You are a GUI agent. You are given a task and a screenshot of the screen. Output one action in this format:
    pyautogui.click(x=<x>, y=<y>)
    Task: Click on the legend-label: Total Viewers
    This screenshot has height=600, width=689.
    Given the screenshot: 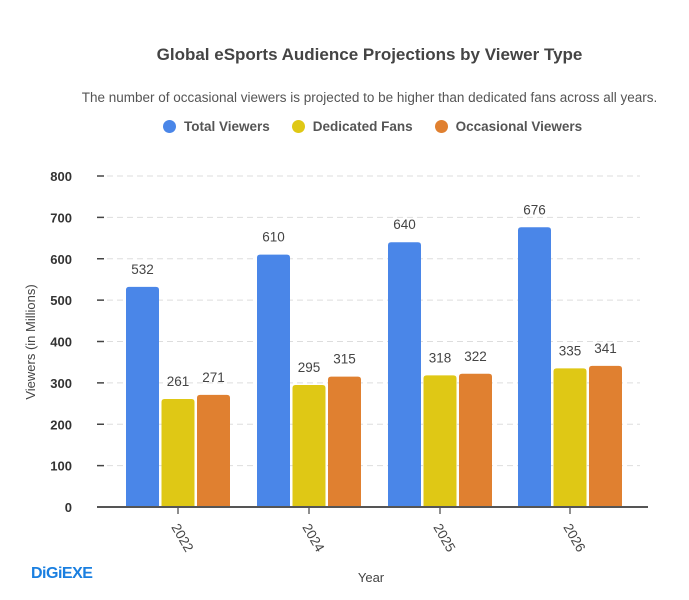 What is the action you would take?
    pyautogui.click(x=227, y=126)
    